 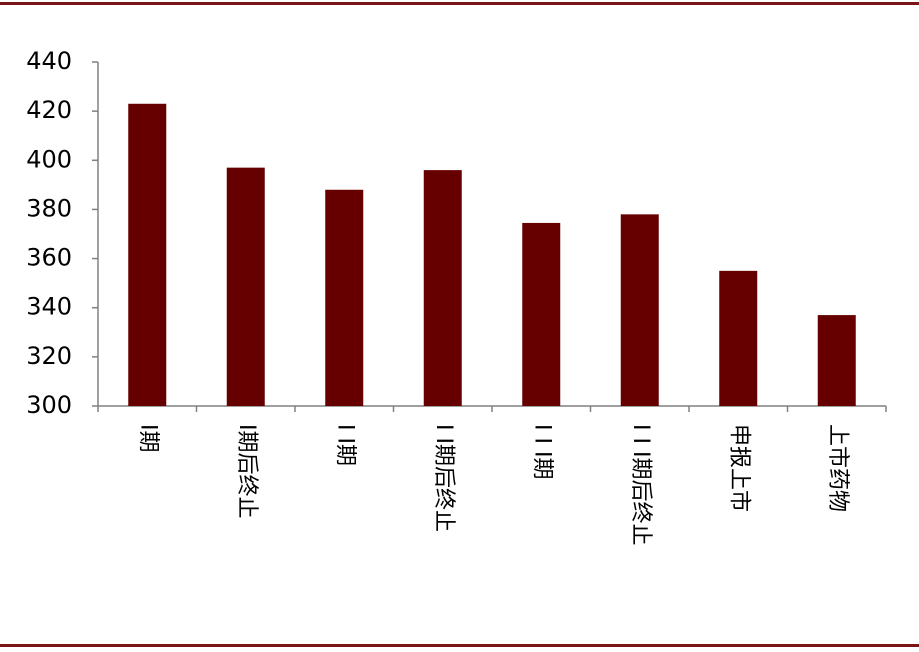 I want to click on y-tick-label: 380, so click(x=49, y=208).